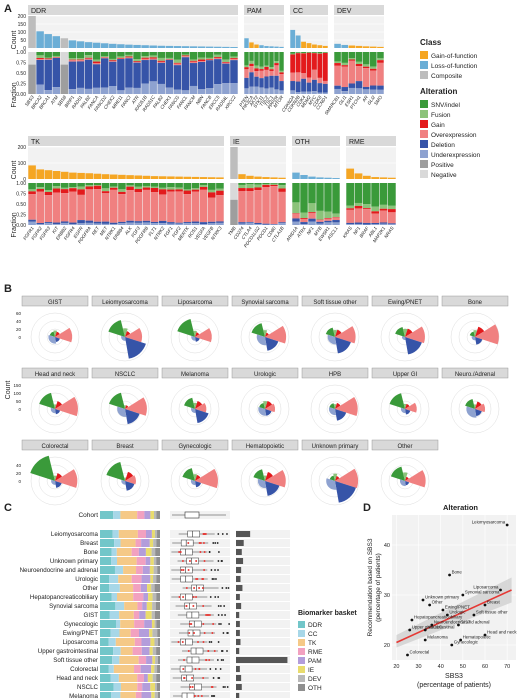 The image size is (520, 698). I want to click on panelC-row-label: Colorectal, so click(84, 669).